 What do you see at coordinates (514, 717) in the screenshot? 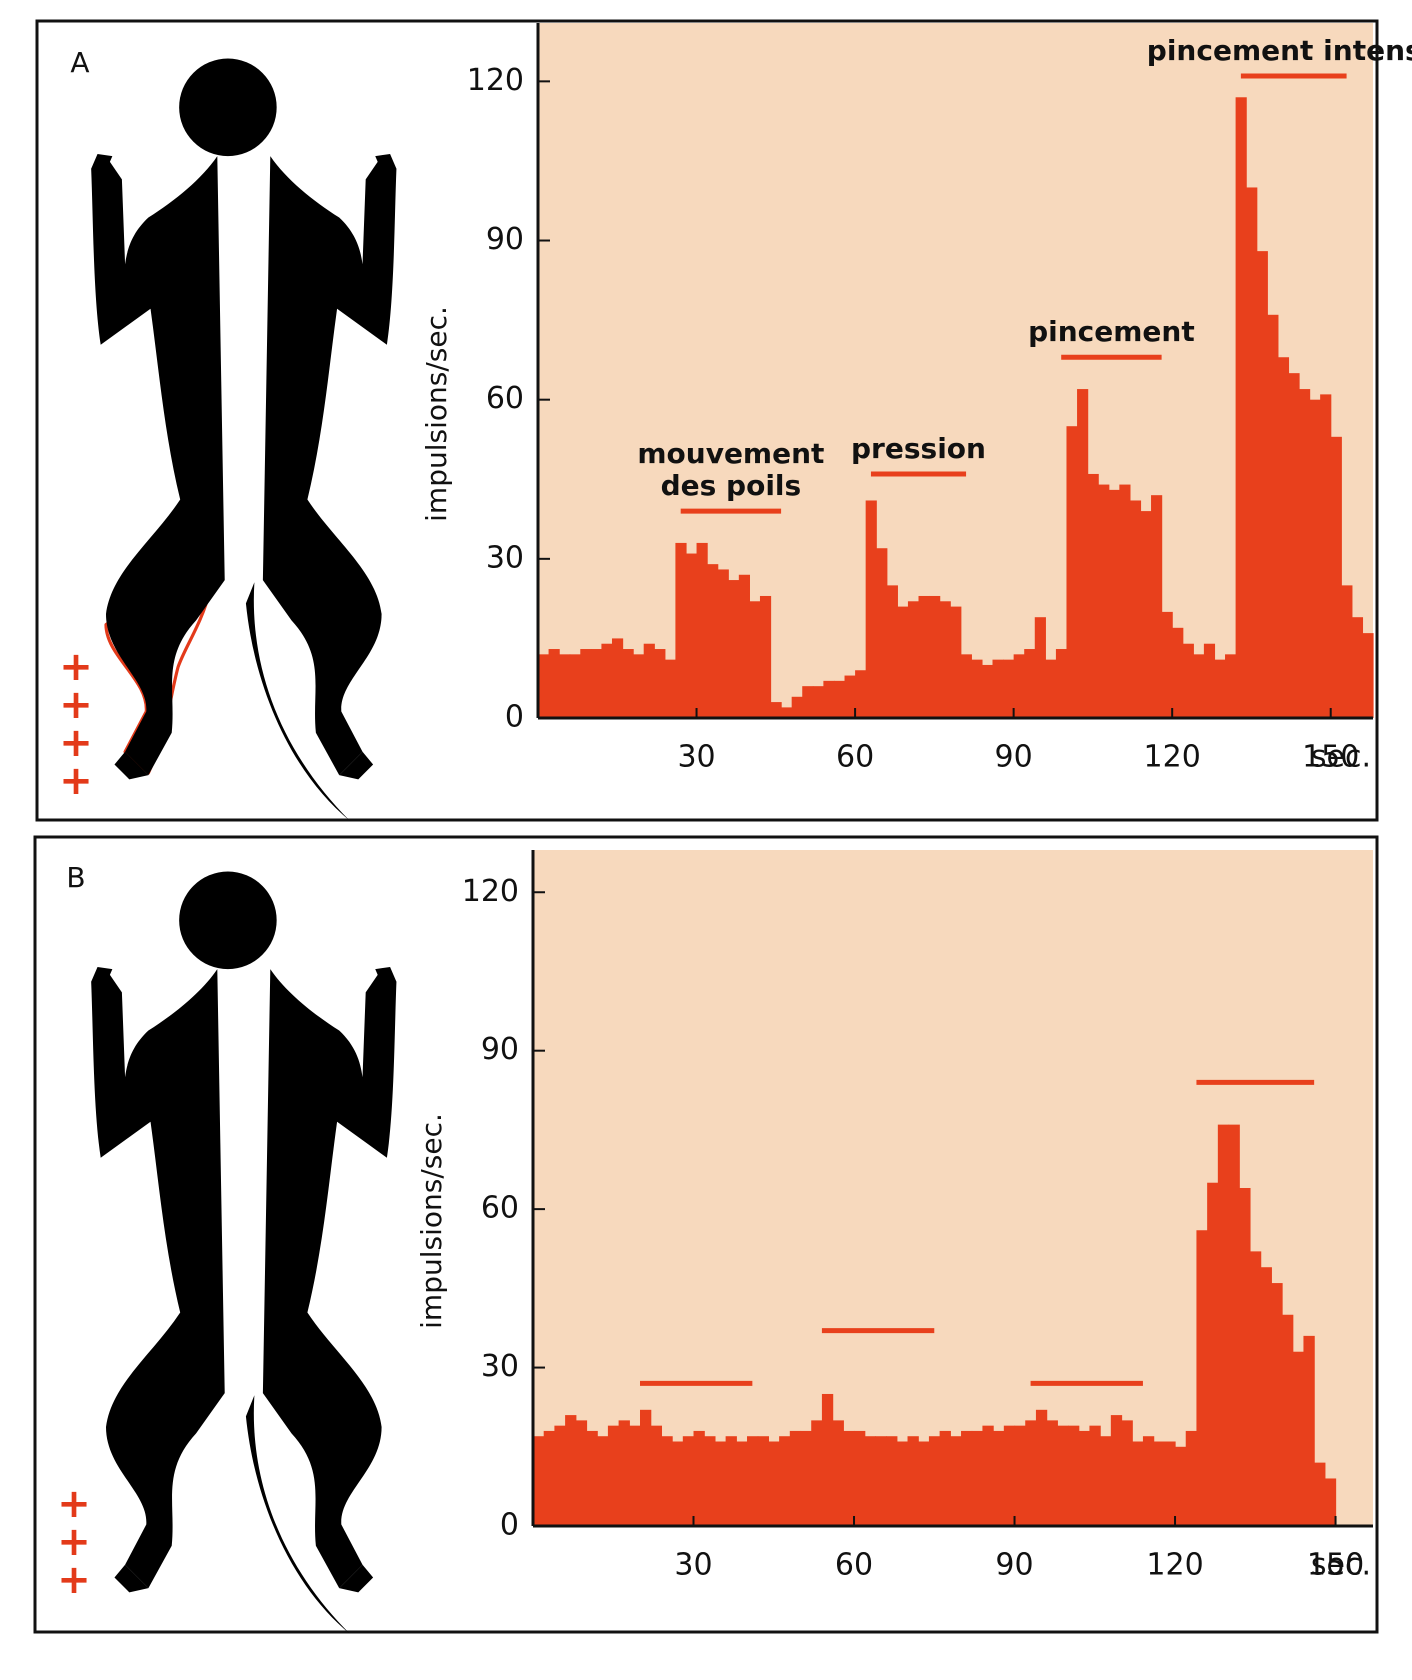
I see `y-tick-label: 0` at bounding box center [514, 717].